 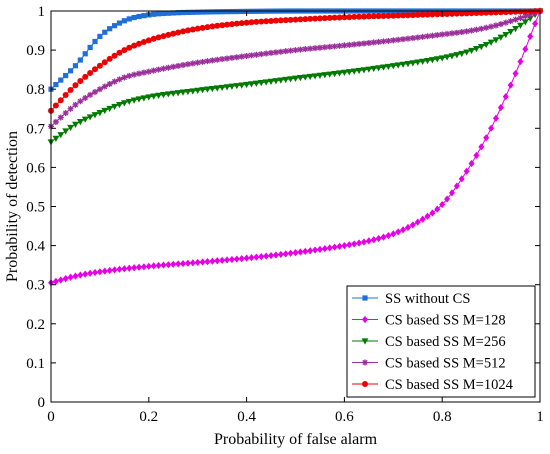 I want to click on x-tick-label: 0, so click(x=51, y=417).